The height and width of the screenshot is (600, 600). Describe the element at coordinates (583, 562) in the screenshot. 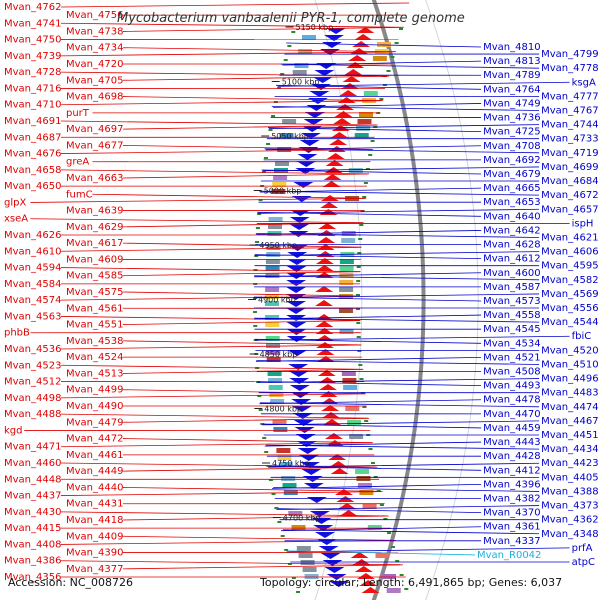

I see `gene-label-right: atpC` at that location.